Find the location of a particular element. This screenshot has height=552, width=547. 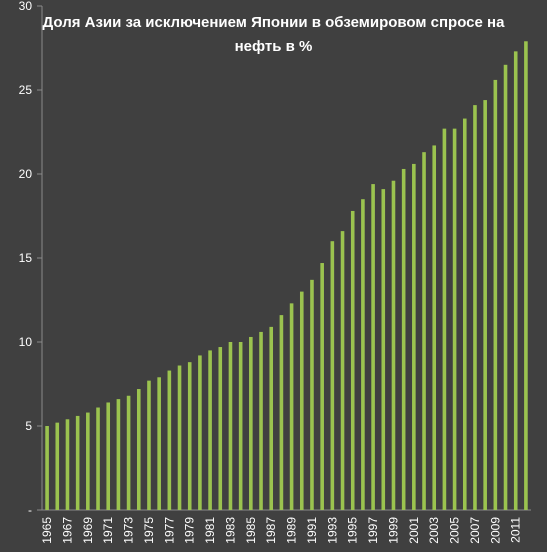

bar-2000 is located at coordinates (403, 339).